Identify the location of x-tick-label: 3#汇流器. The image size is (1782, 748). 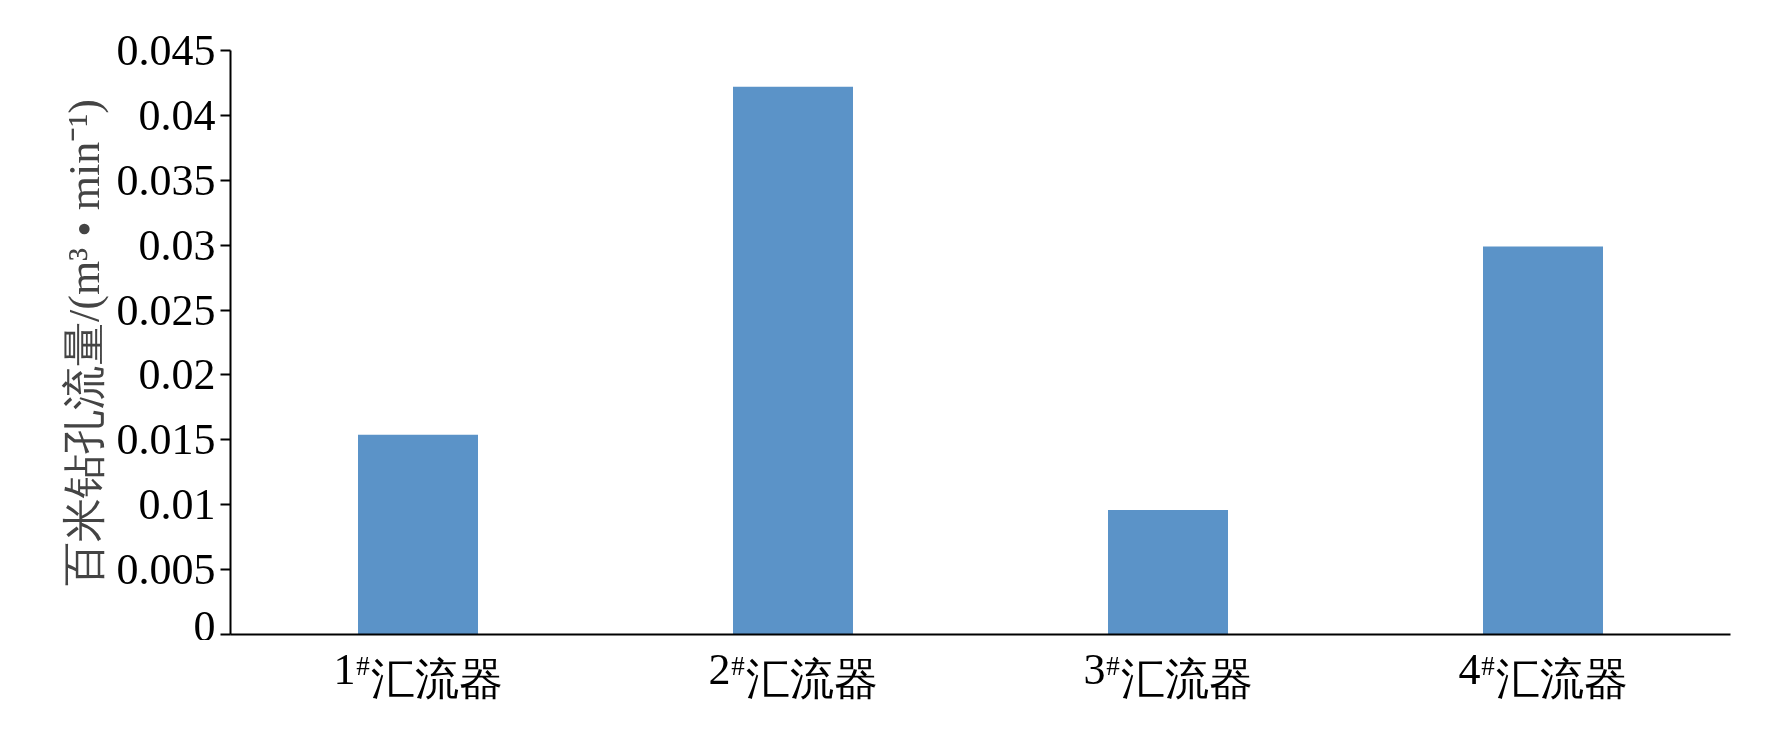
(1168, 674).